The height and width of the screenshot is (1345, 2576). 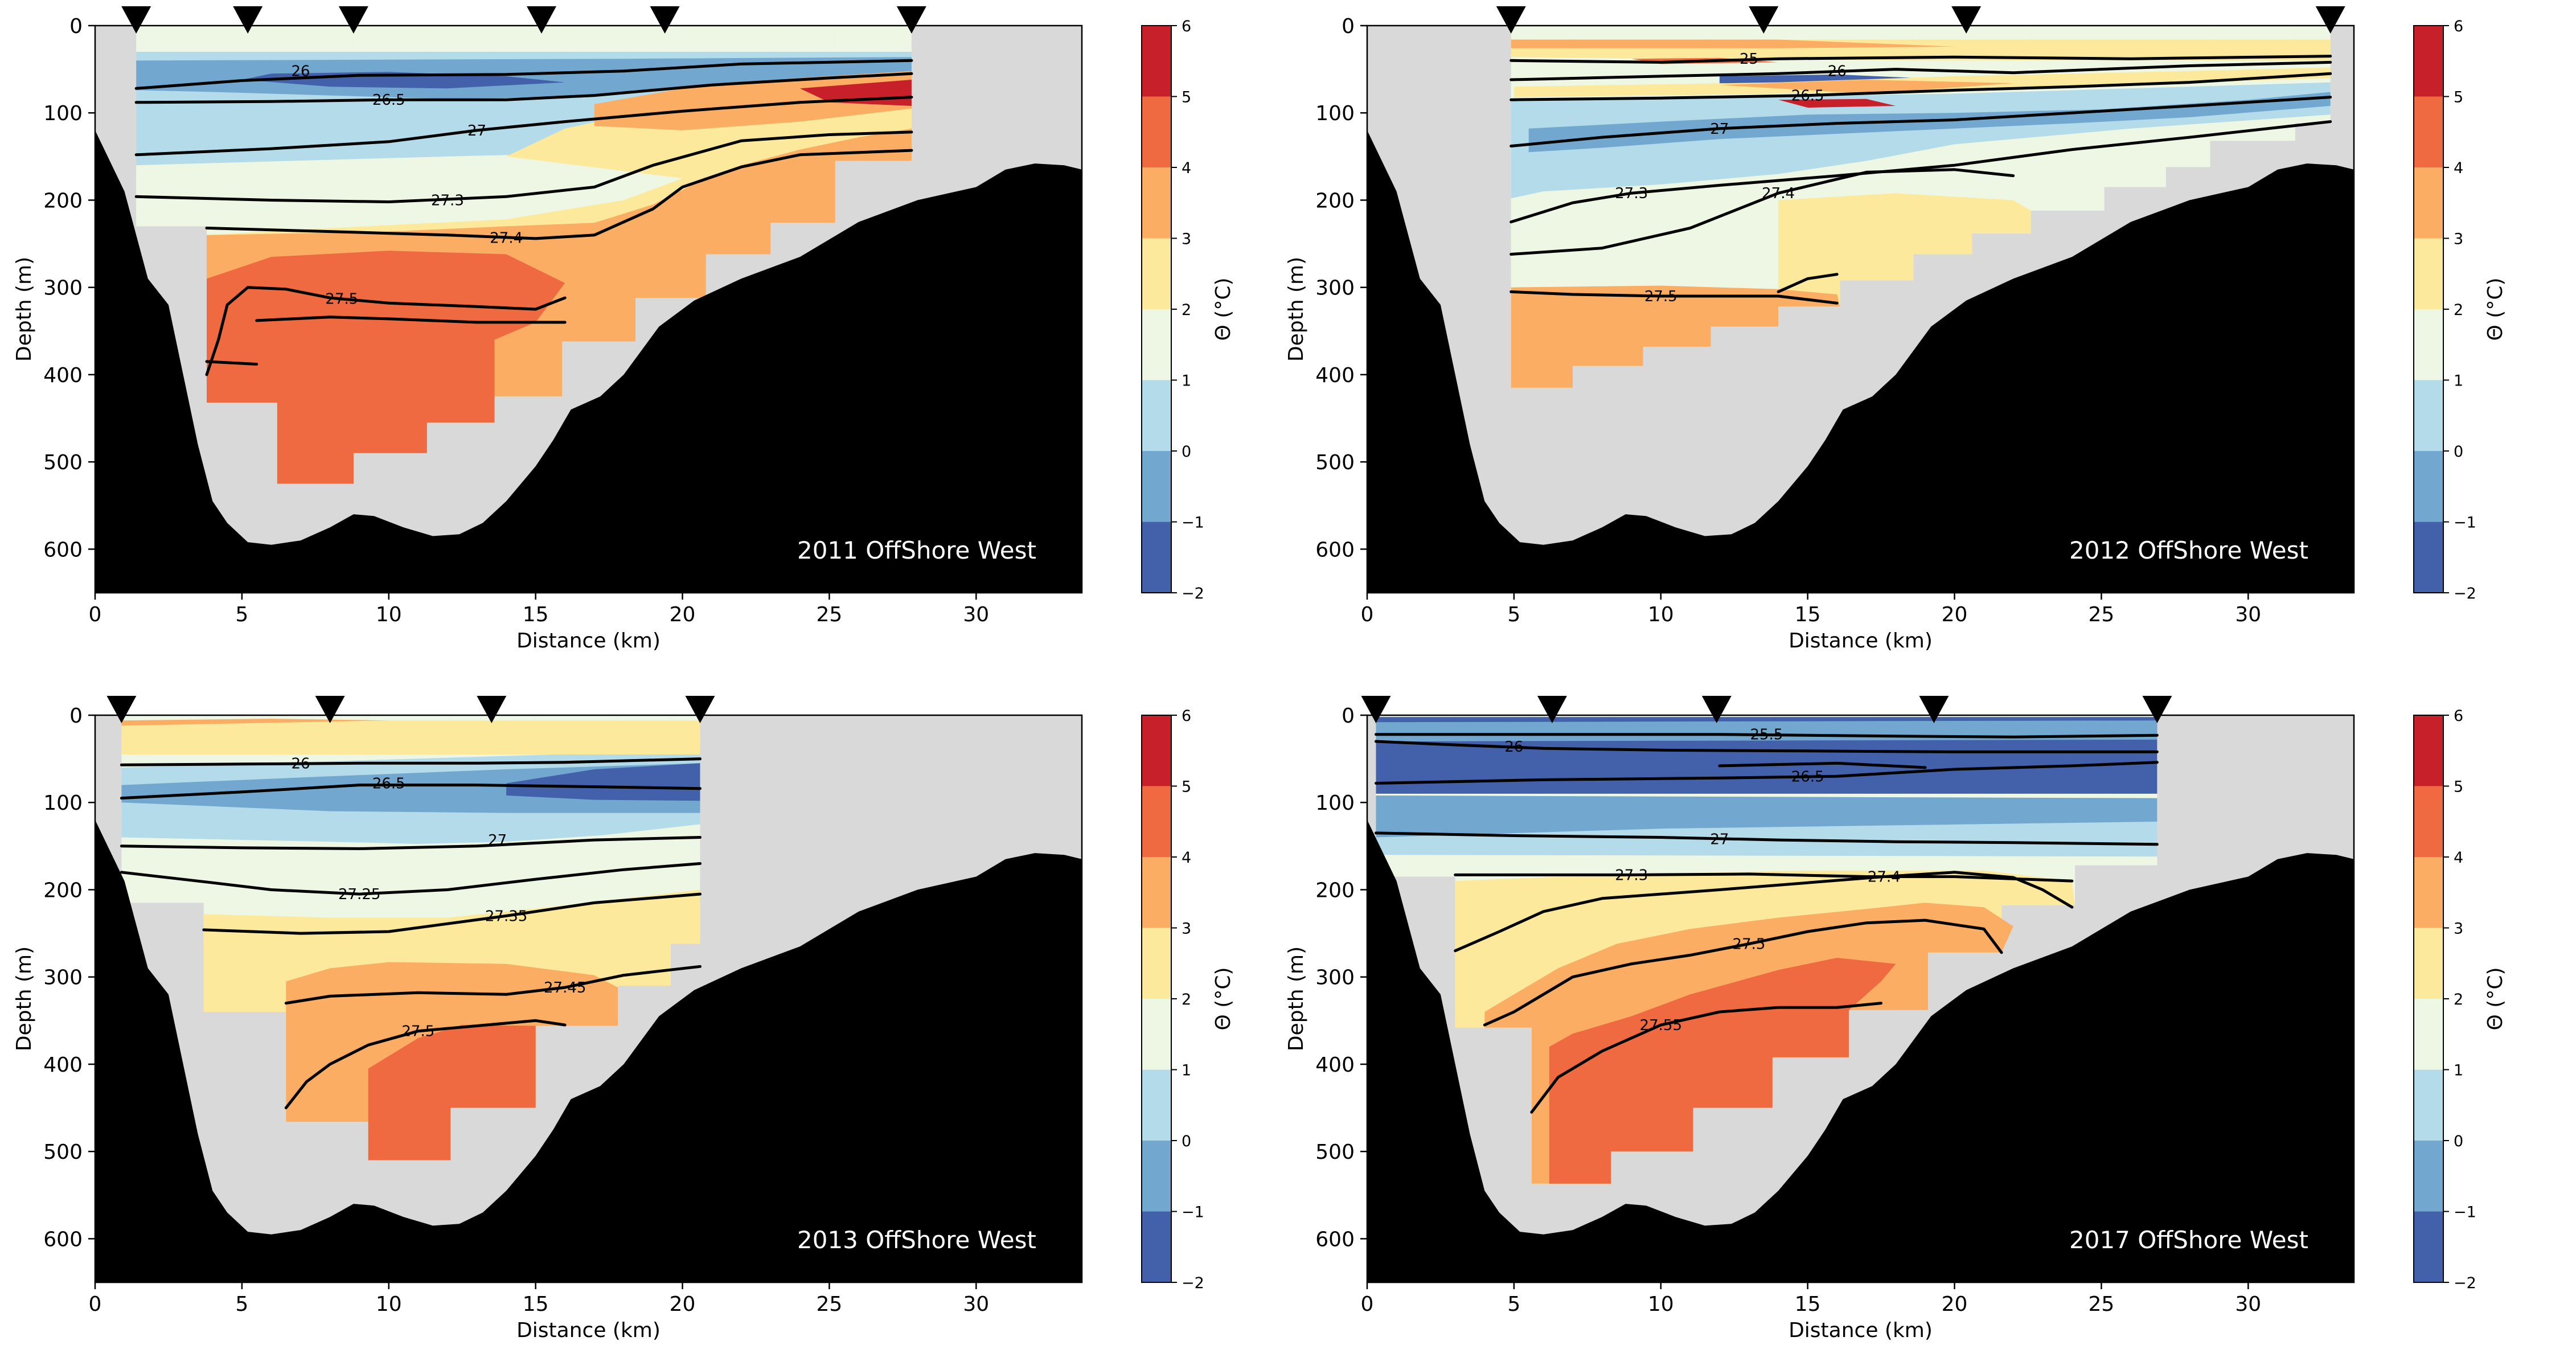 I want to click on x-tick-label: 10, so click(x=389, y=614).